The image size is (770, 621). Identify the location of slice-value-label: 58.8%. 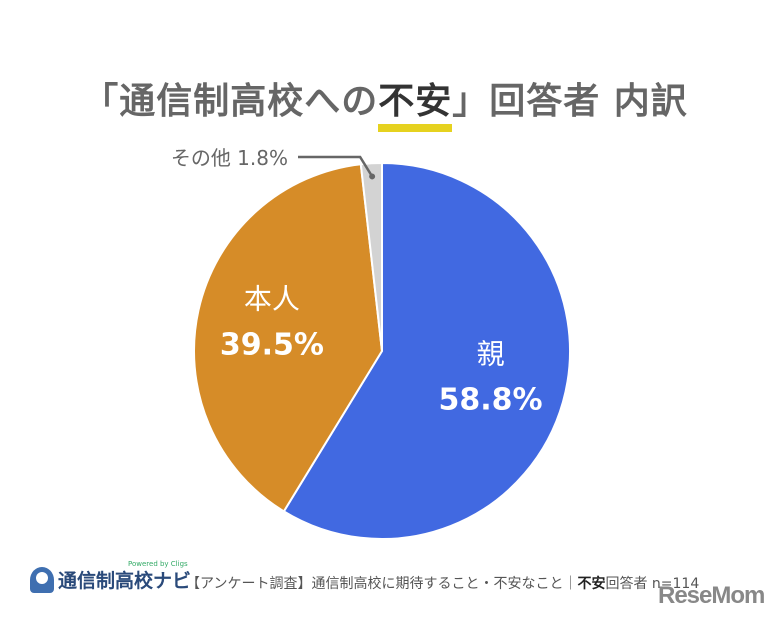
(491, 400).